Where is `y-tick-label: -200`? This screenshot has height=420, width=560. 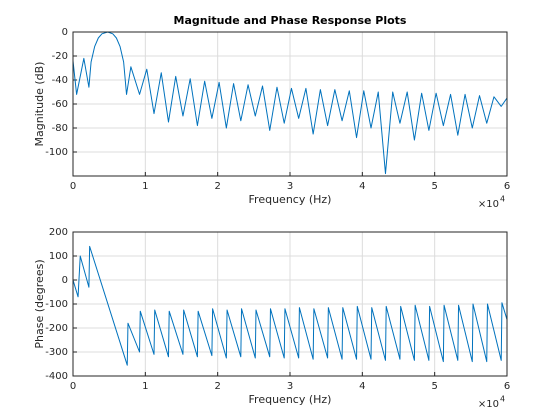 y-tick-label: -200 is located at coordinates (56, 328).